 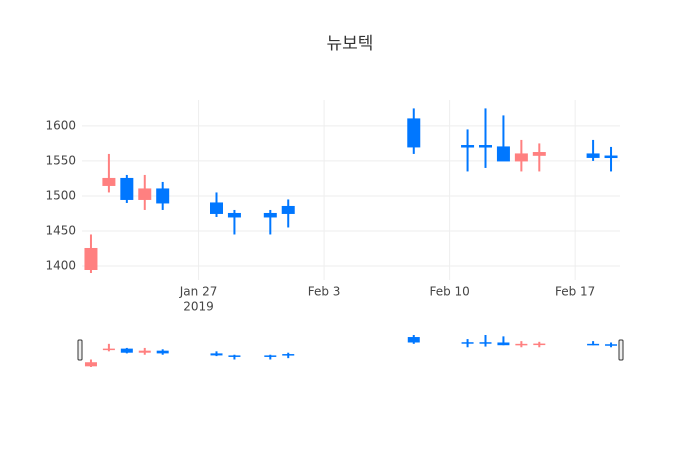 I want to click on y-tick-label: 1500, so click(x=60, y=195).